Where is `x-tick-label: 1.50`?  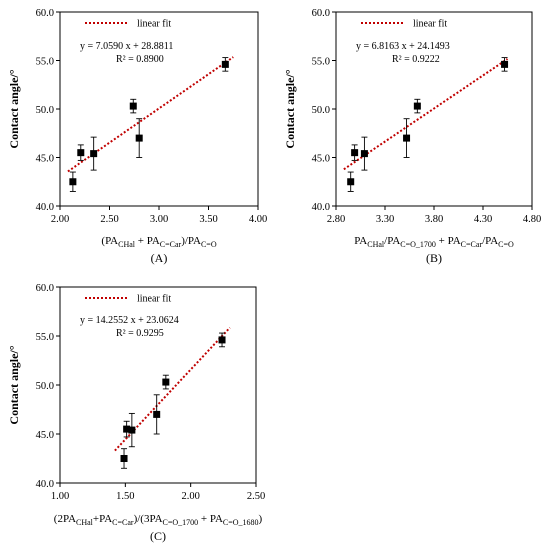 x-tick-label: 1.50 is located at coordinates (125, 496).